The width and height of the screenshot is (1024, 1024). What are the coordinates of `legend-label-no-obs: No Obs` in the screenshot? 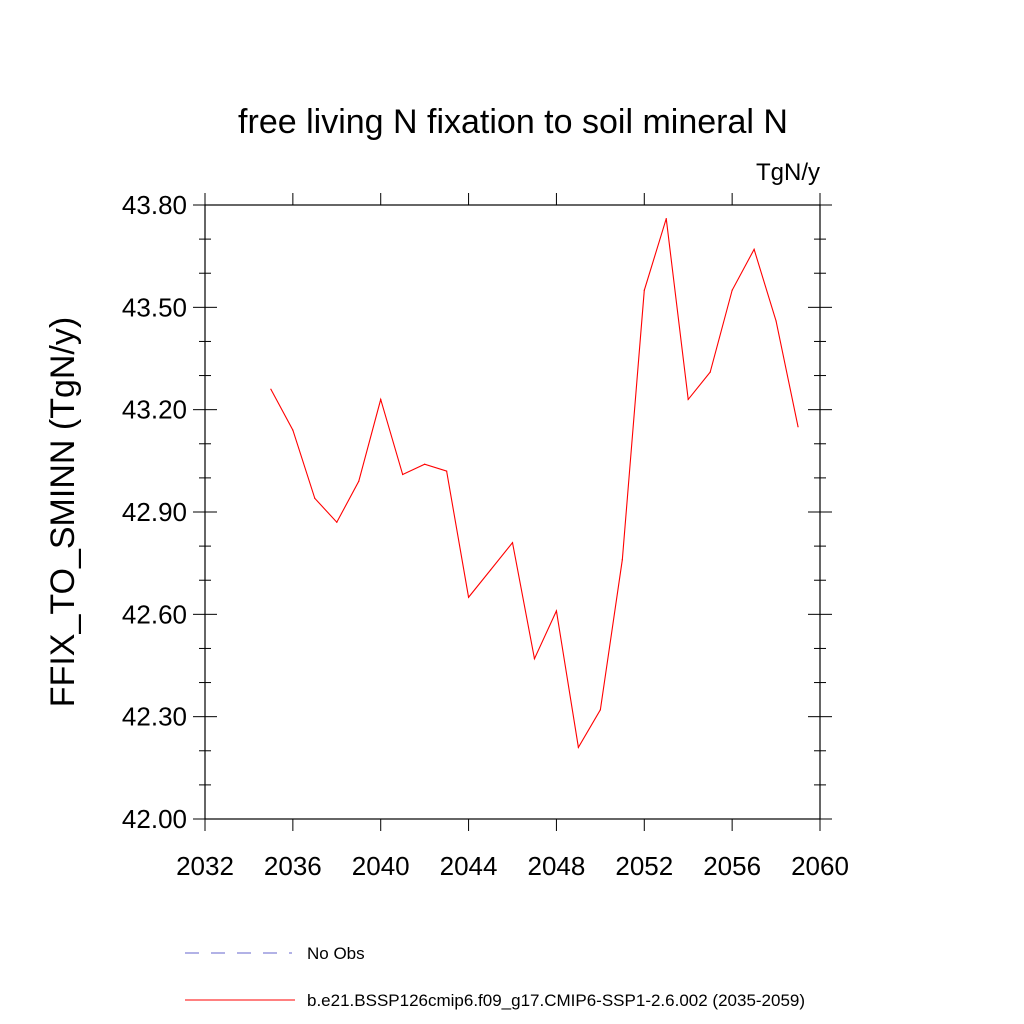 It's located at (336, 953).